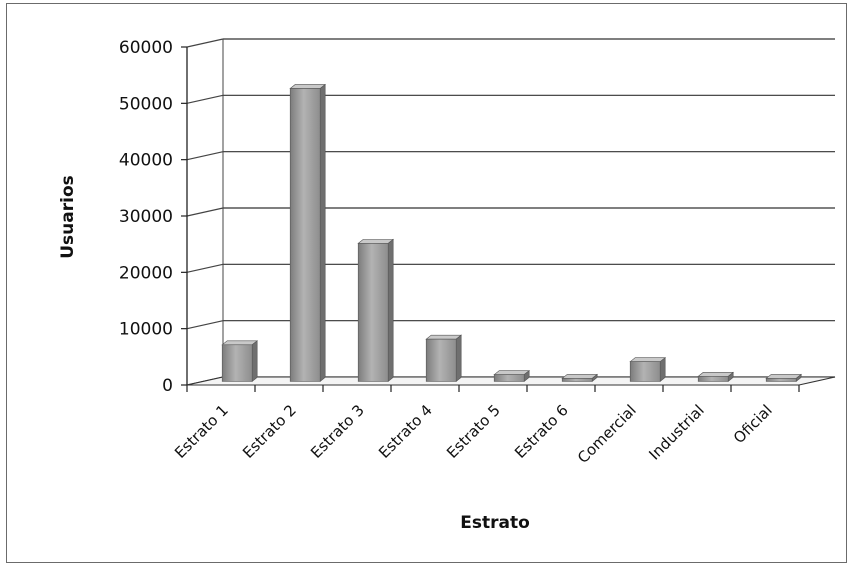 The height and width of the screenshot is (569, 854). Describe the element at coordinates (146, 330) in the screenshot. I see `y-tick-label: 10000` at that location.